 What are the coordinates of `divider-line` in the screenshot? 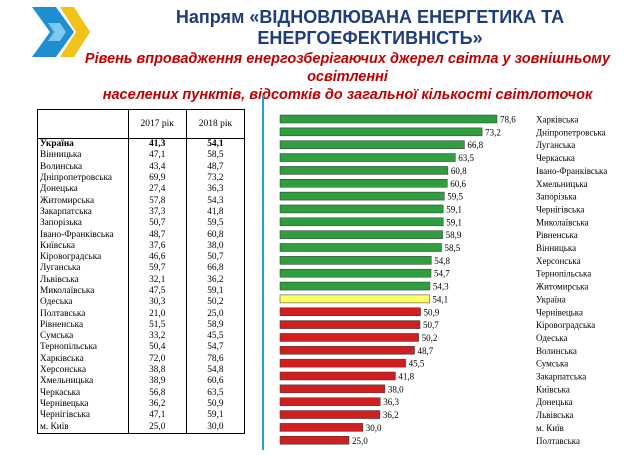 It's located at (263, 272).